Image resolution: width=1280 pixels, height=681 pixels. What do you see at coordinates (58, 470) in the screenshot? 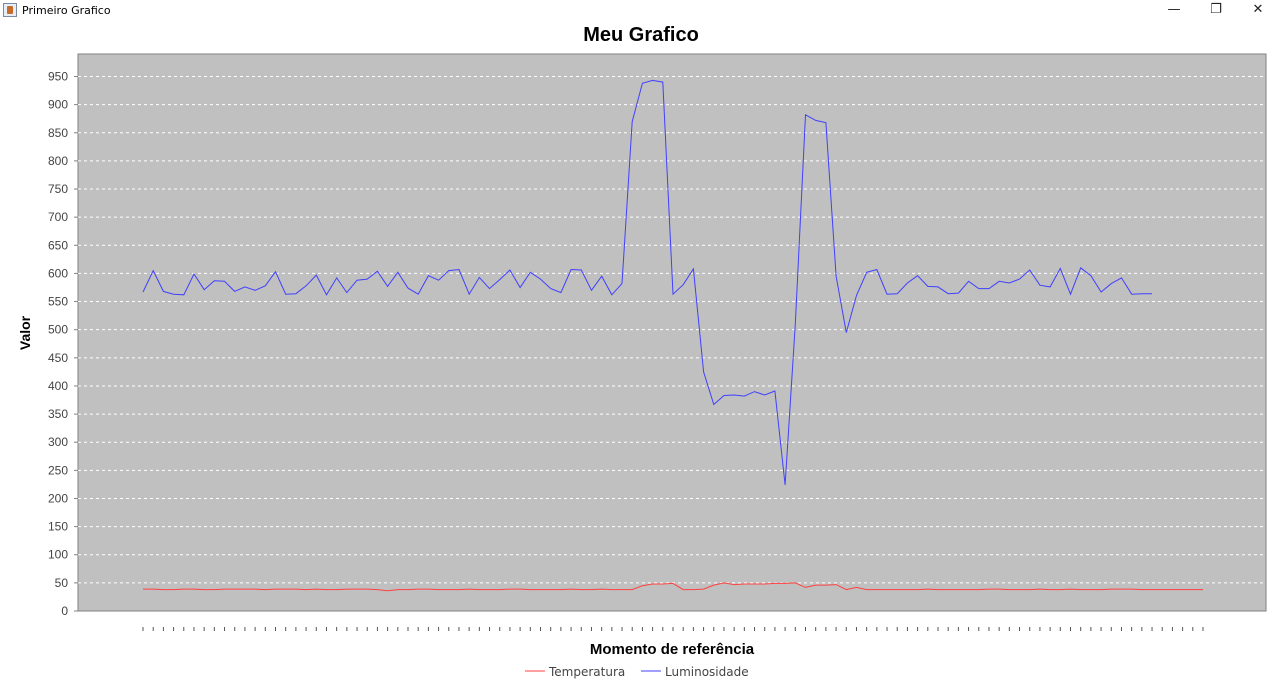
I see `y-tick-label: 250` at bounding box center [58, 470].